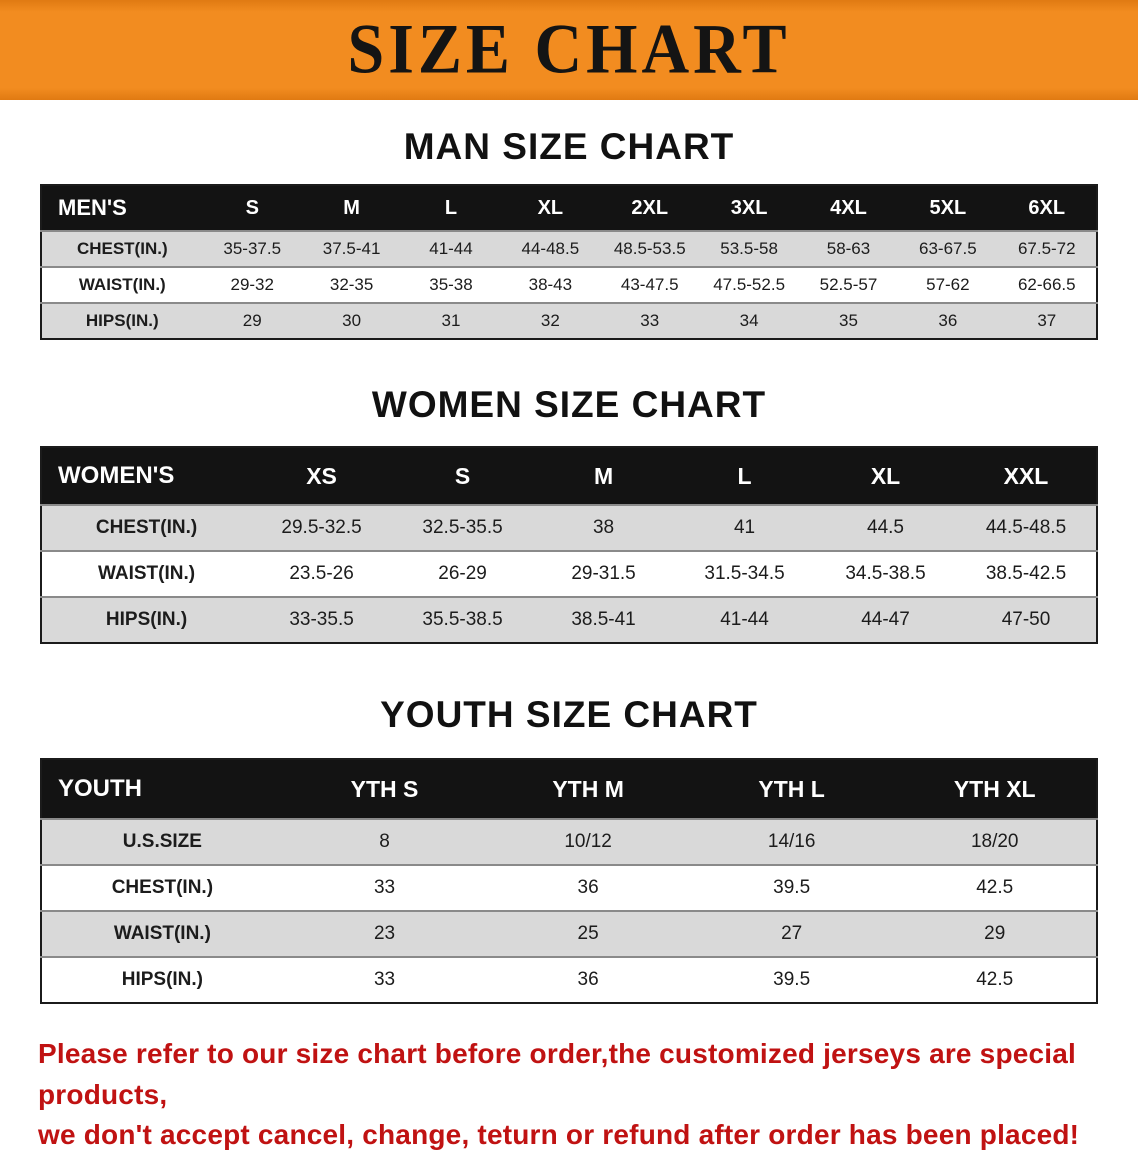  Describe the element at coordinates (749, 248) in the screenshot. I see `size-value-cell: 53.5-58` at that location.